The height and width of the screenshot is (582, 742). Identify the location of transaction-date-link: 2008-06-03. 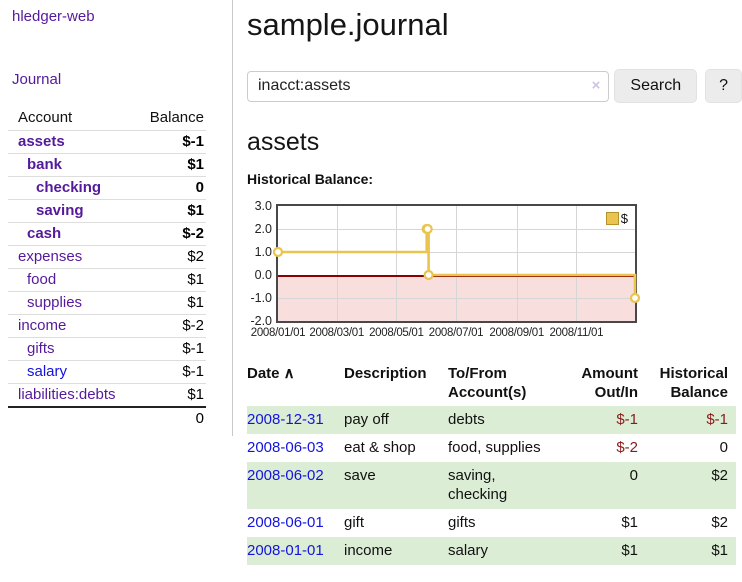
(285, 447).